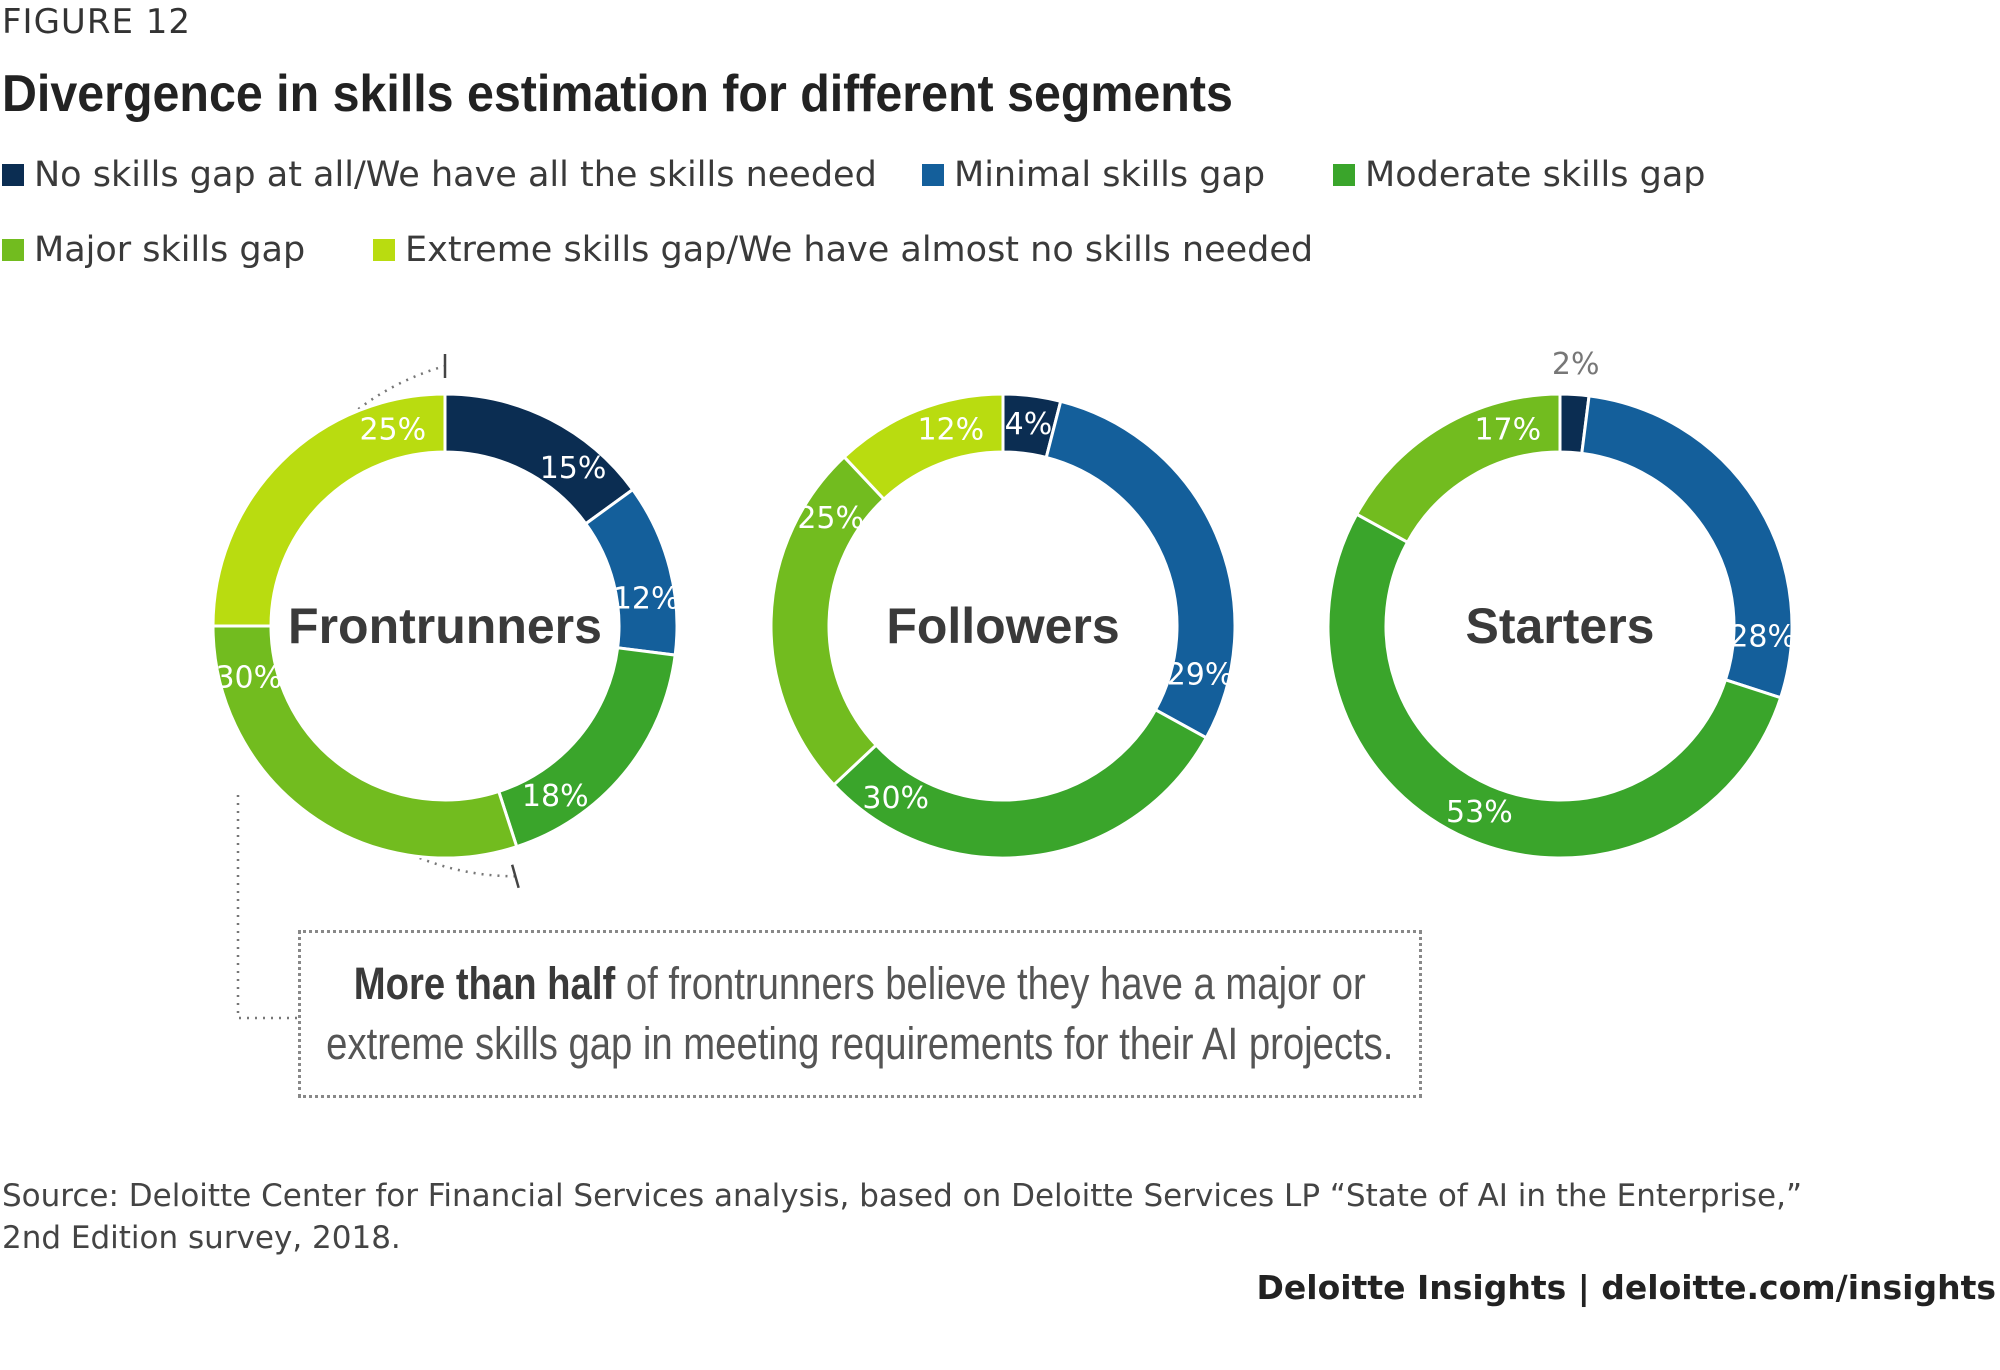 The width and height of the screenshot is (2000, 1370). I want to click on legend-label: Major skills gap, so click(170, 250).